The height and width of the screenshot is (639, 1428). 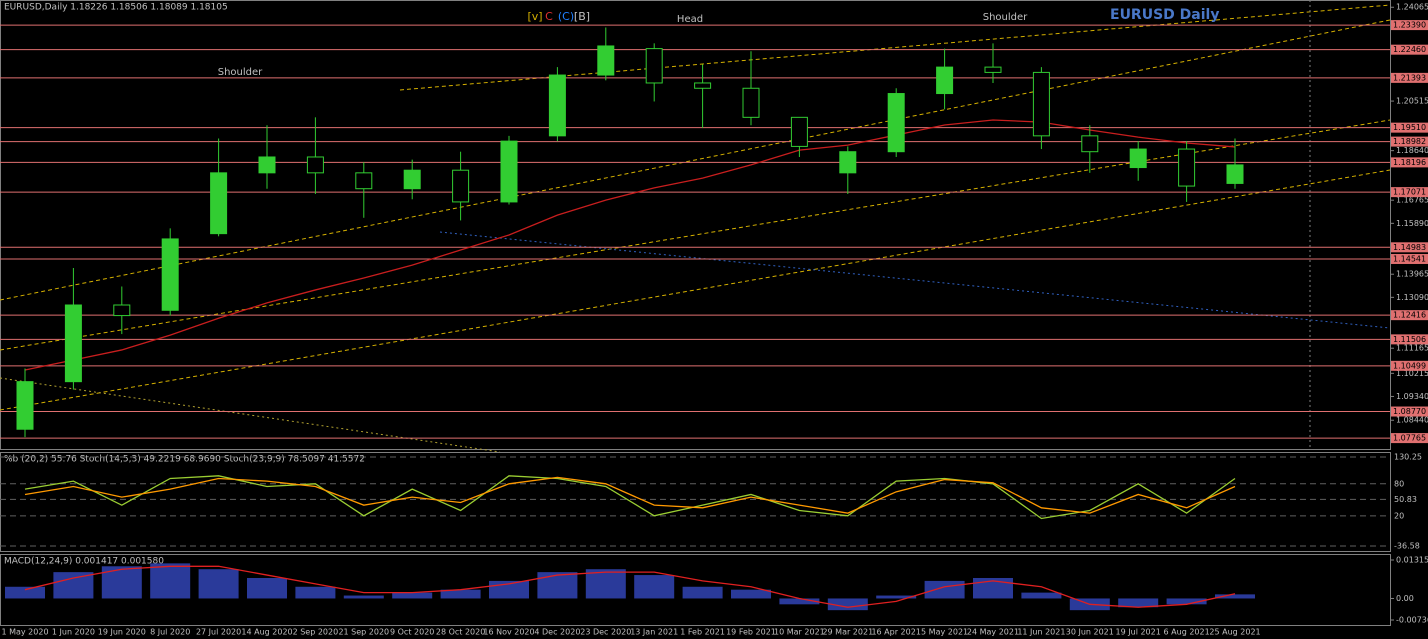 I want to click on level-label: 1.10499, so click(x=1409, y=365).